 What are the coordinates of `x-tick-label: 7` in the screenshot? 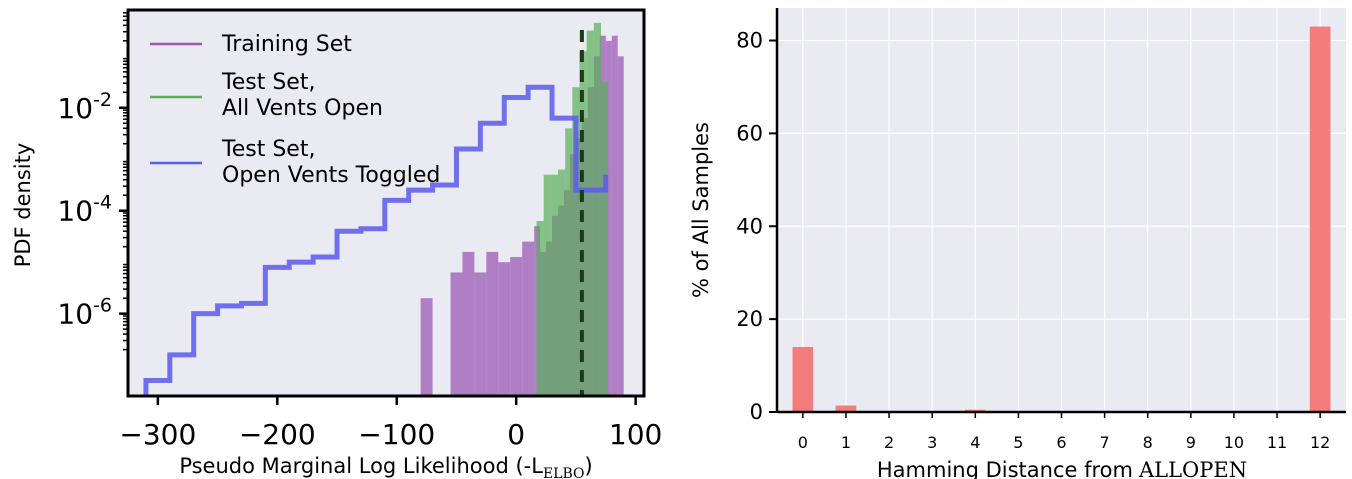 It's located at (1105, 442).